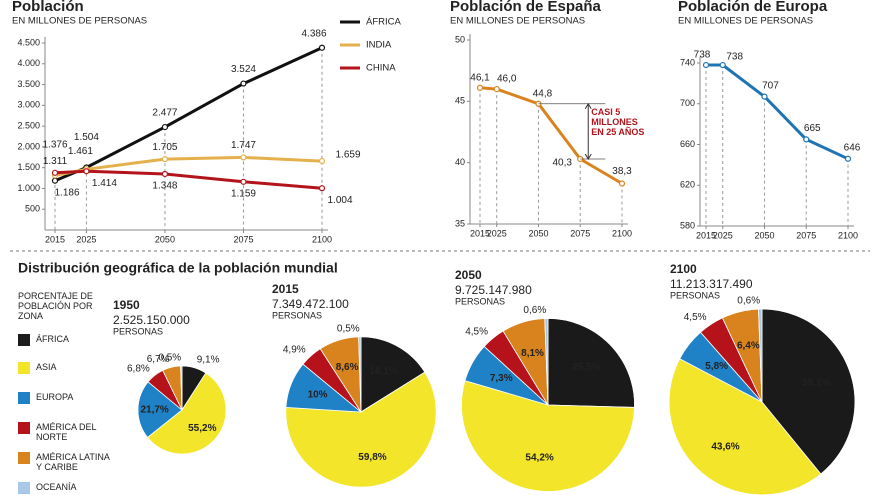 The width and height of the screenshot is (880, 495). Describe the element at coordinates (695, 295) in the screenshot. I see `pie-unit: PERSONAS` at that location.